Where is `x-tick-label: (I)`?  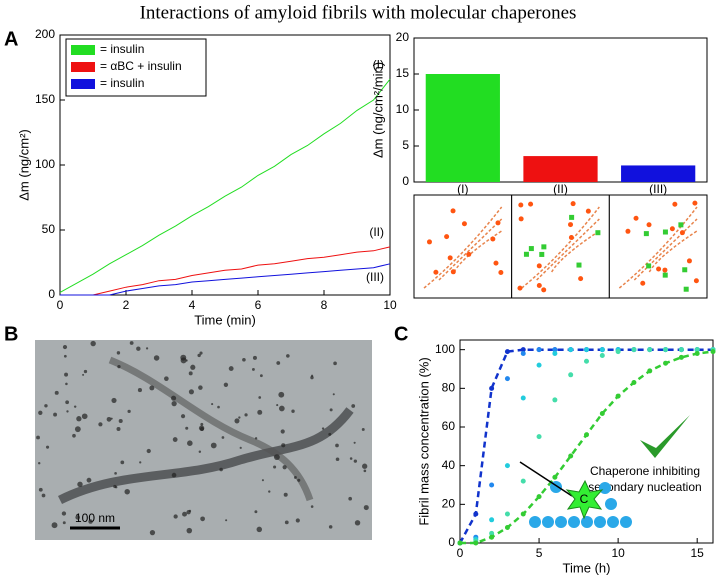
x-tick-label: (I) is located at coordinates (462, 189).